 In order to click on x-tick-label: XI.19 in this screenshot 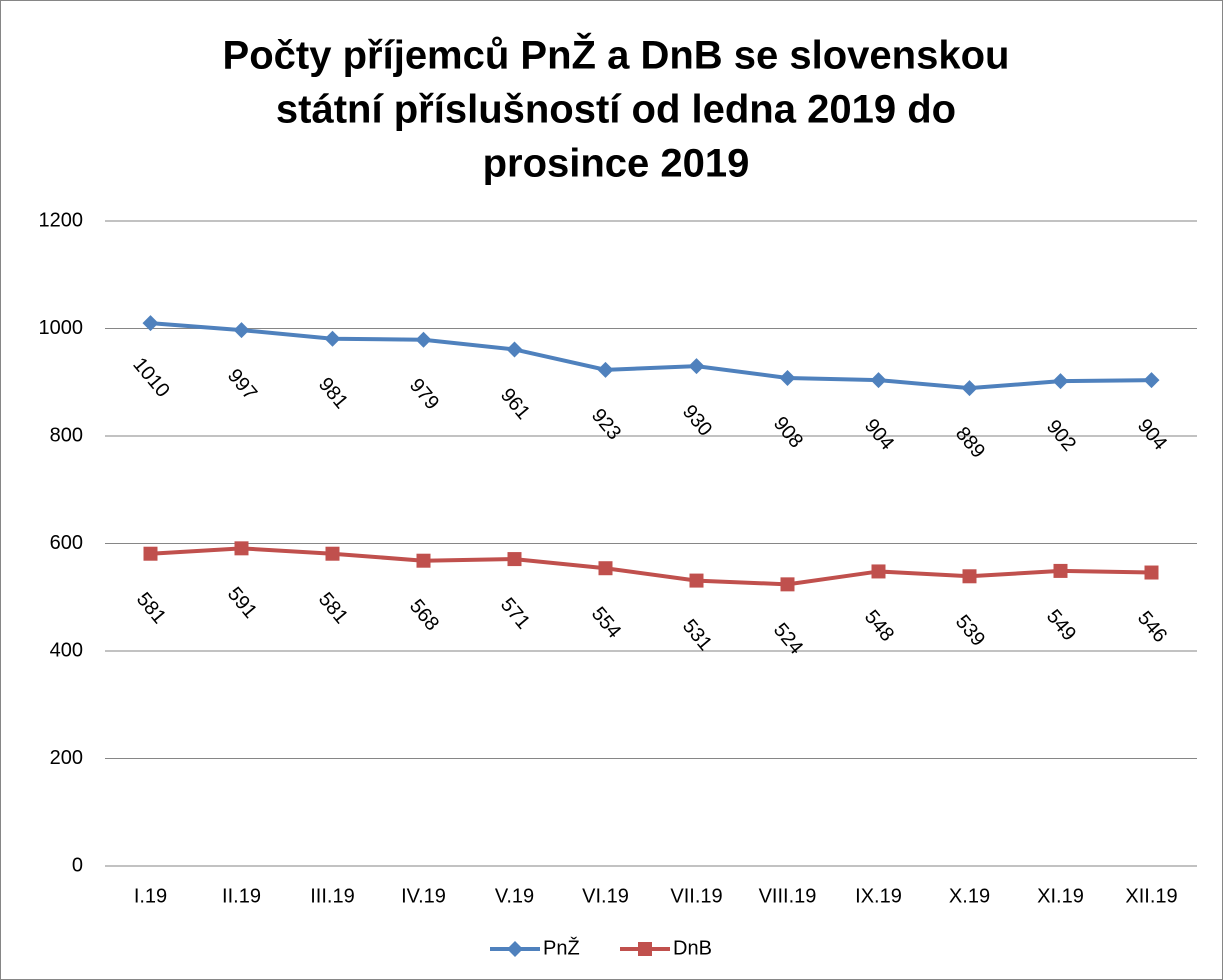, I will do `click(1060, 896)`.